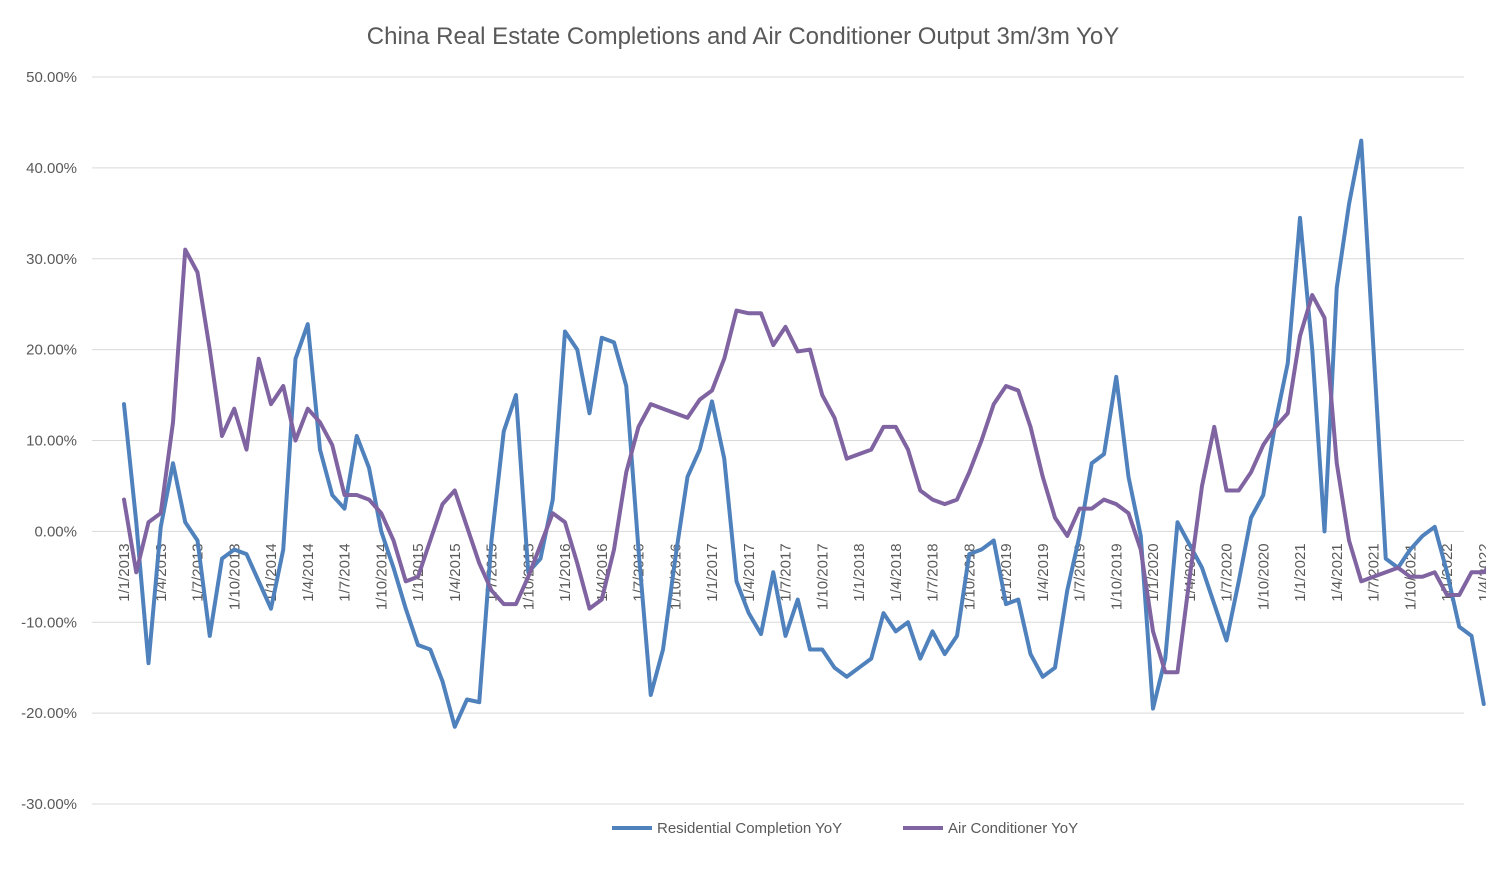 The height and width of the screenshot is (876, 1486). Describe the element at coordinates (749, 572) in the screenshot. I see `x-tick-label: 1/4/2017` at that location.